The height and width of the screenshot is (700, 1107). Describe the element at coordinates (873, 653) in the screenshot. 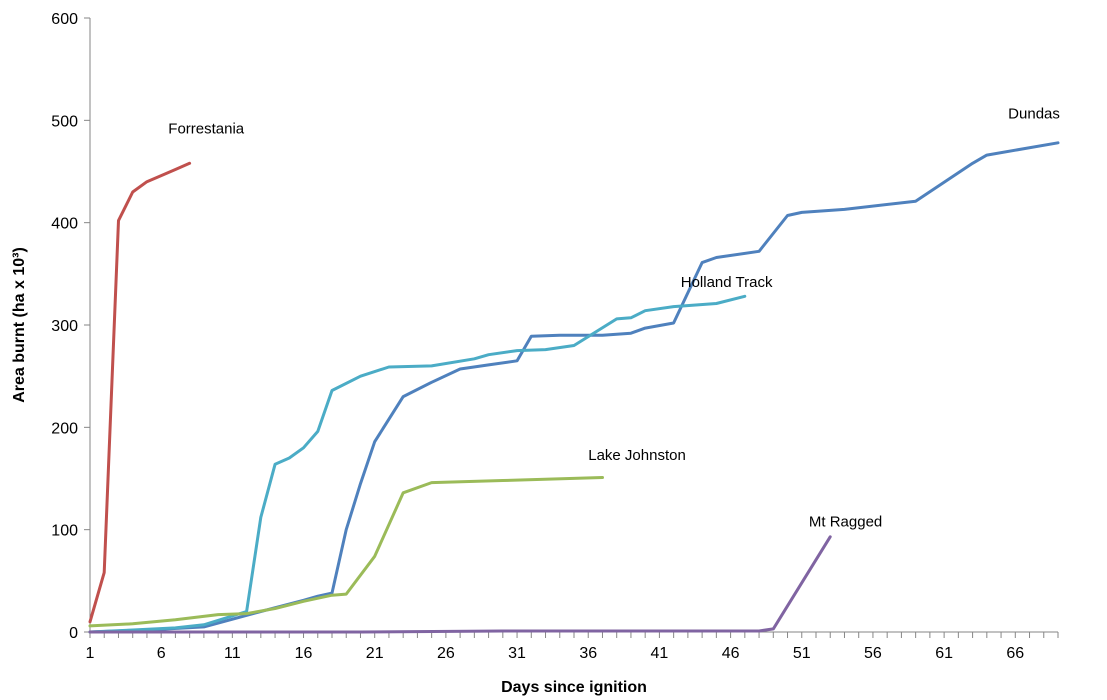

I see `x-tick-label: 56` at that location.